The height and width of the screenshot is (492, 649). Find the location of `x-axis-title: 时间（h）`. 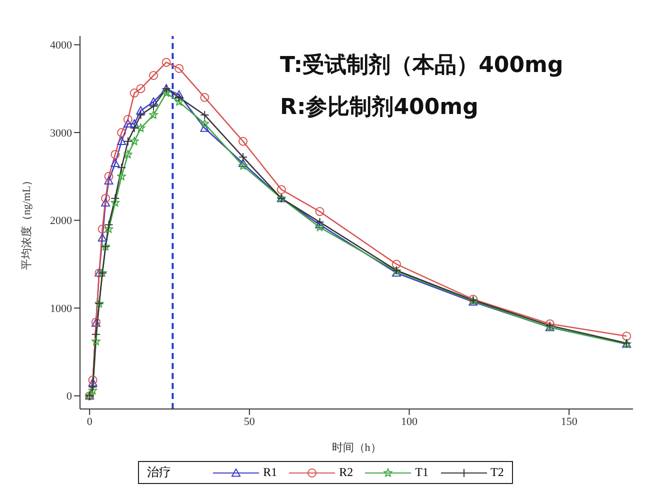

x-axis-title: 时间（h） is located at coordinates (357, 447).